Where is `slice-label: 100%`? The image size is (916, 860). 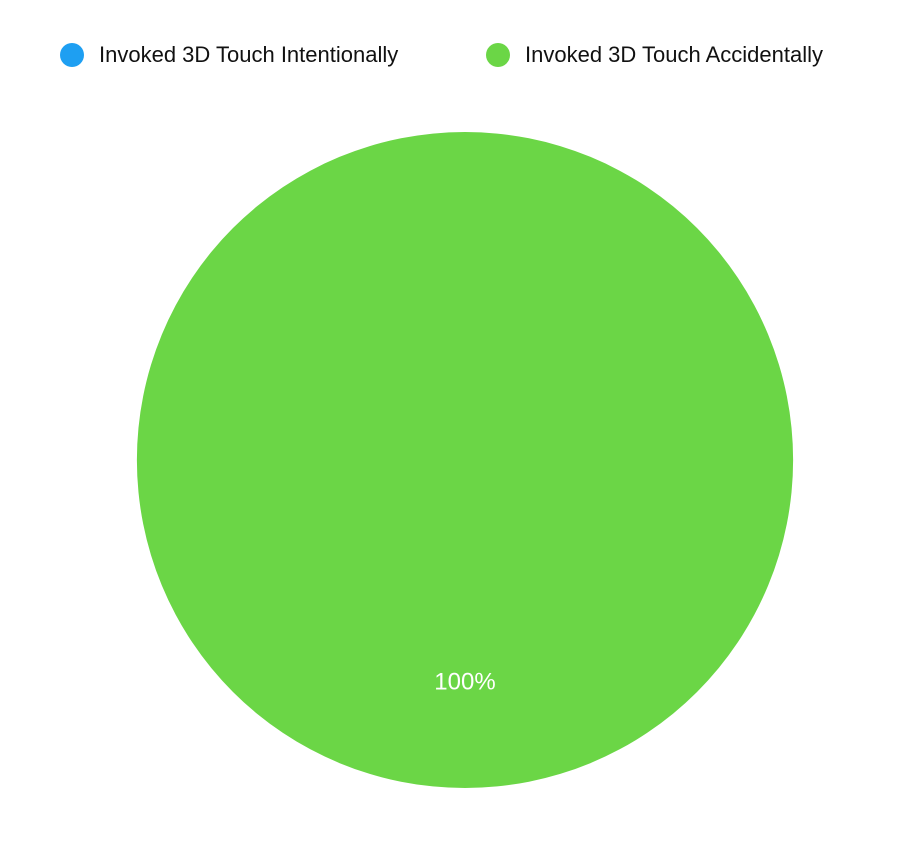
slice-label: 100% is located at coordinates (464, 681).